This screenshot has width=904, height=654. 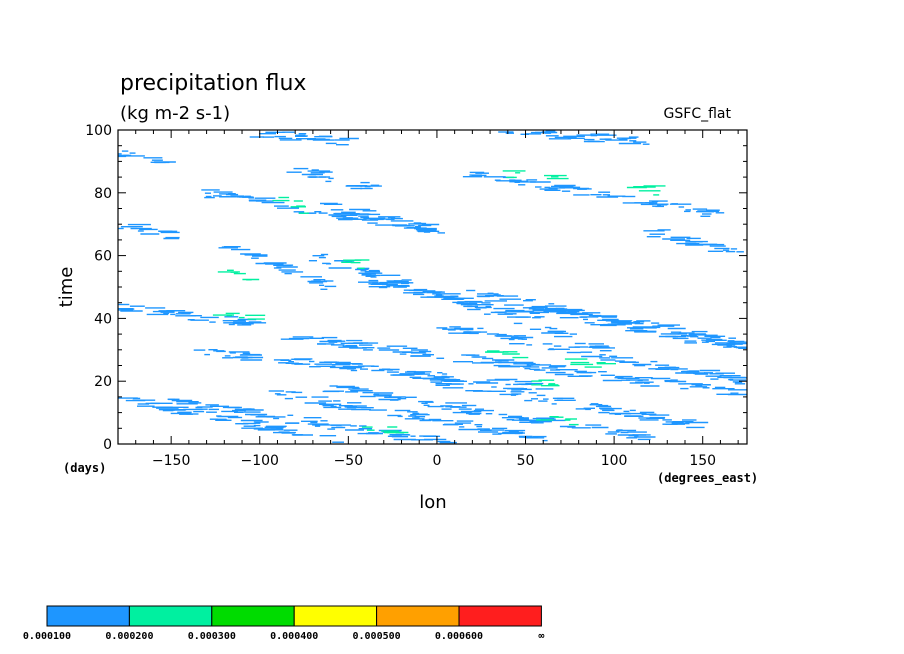 What do you see at coordinates (47, 636) in the screenshot?
I see `colorbar-level-label: 0.000100` at bounding box center [47, 636].